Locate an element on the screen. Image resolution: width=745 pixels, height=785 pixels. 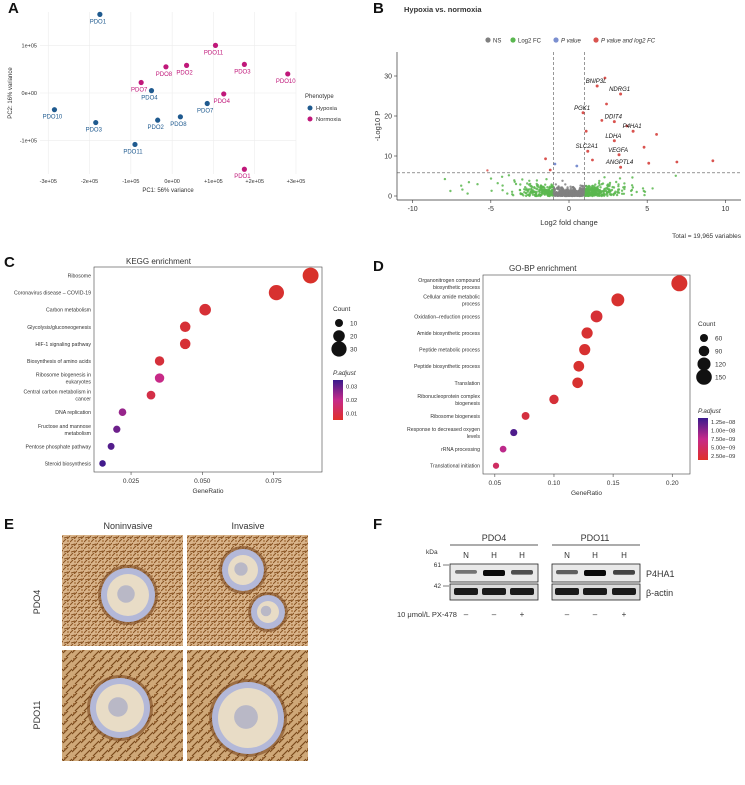
kegg-term-label: Glycolysis/gluconeogenesis is located at coordinates (59, 328).